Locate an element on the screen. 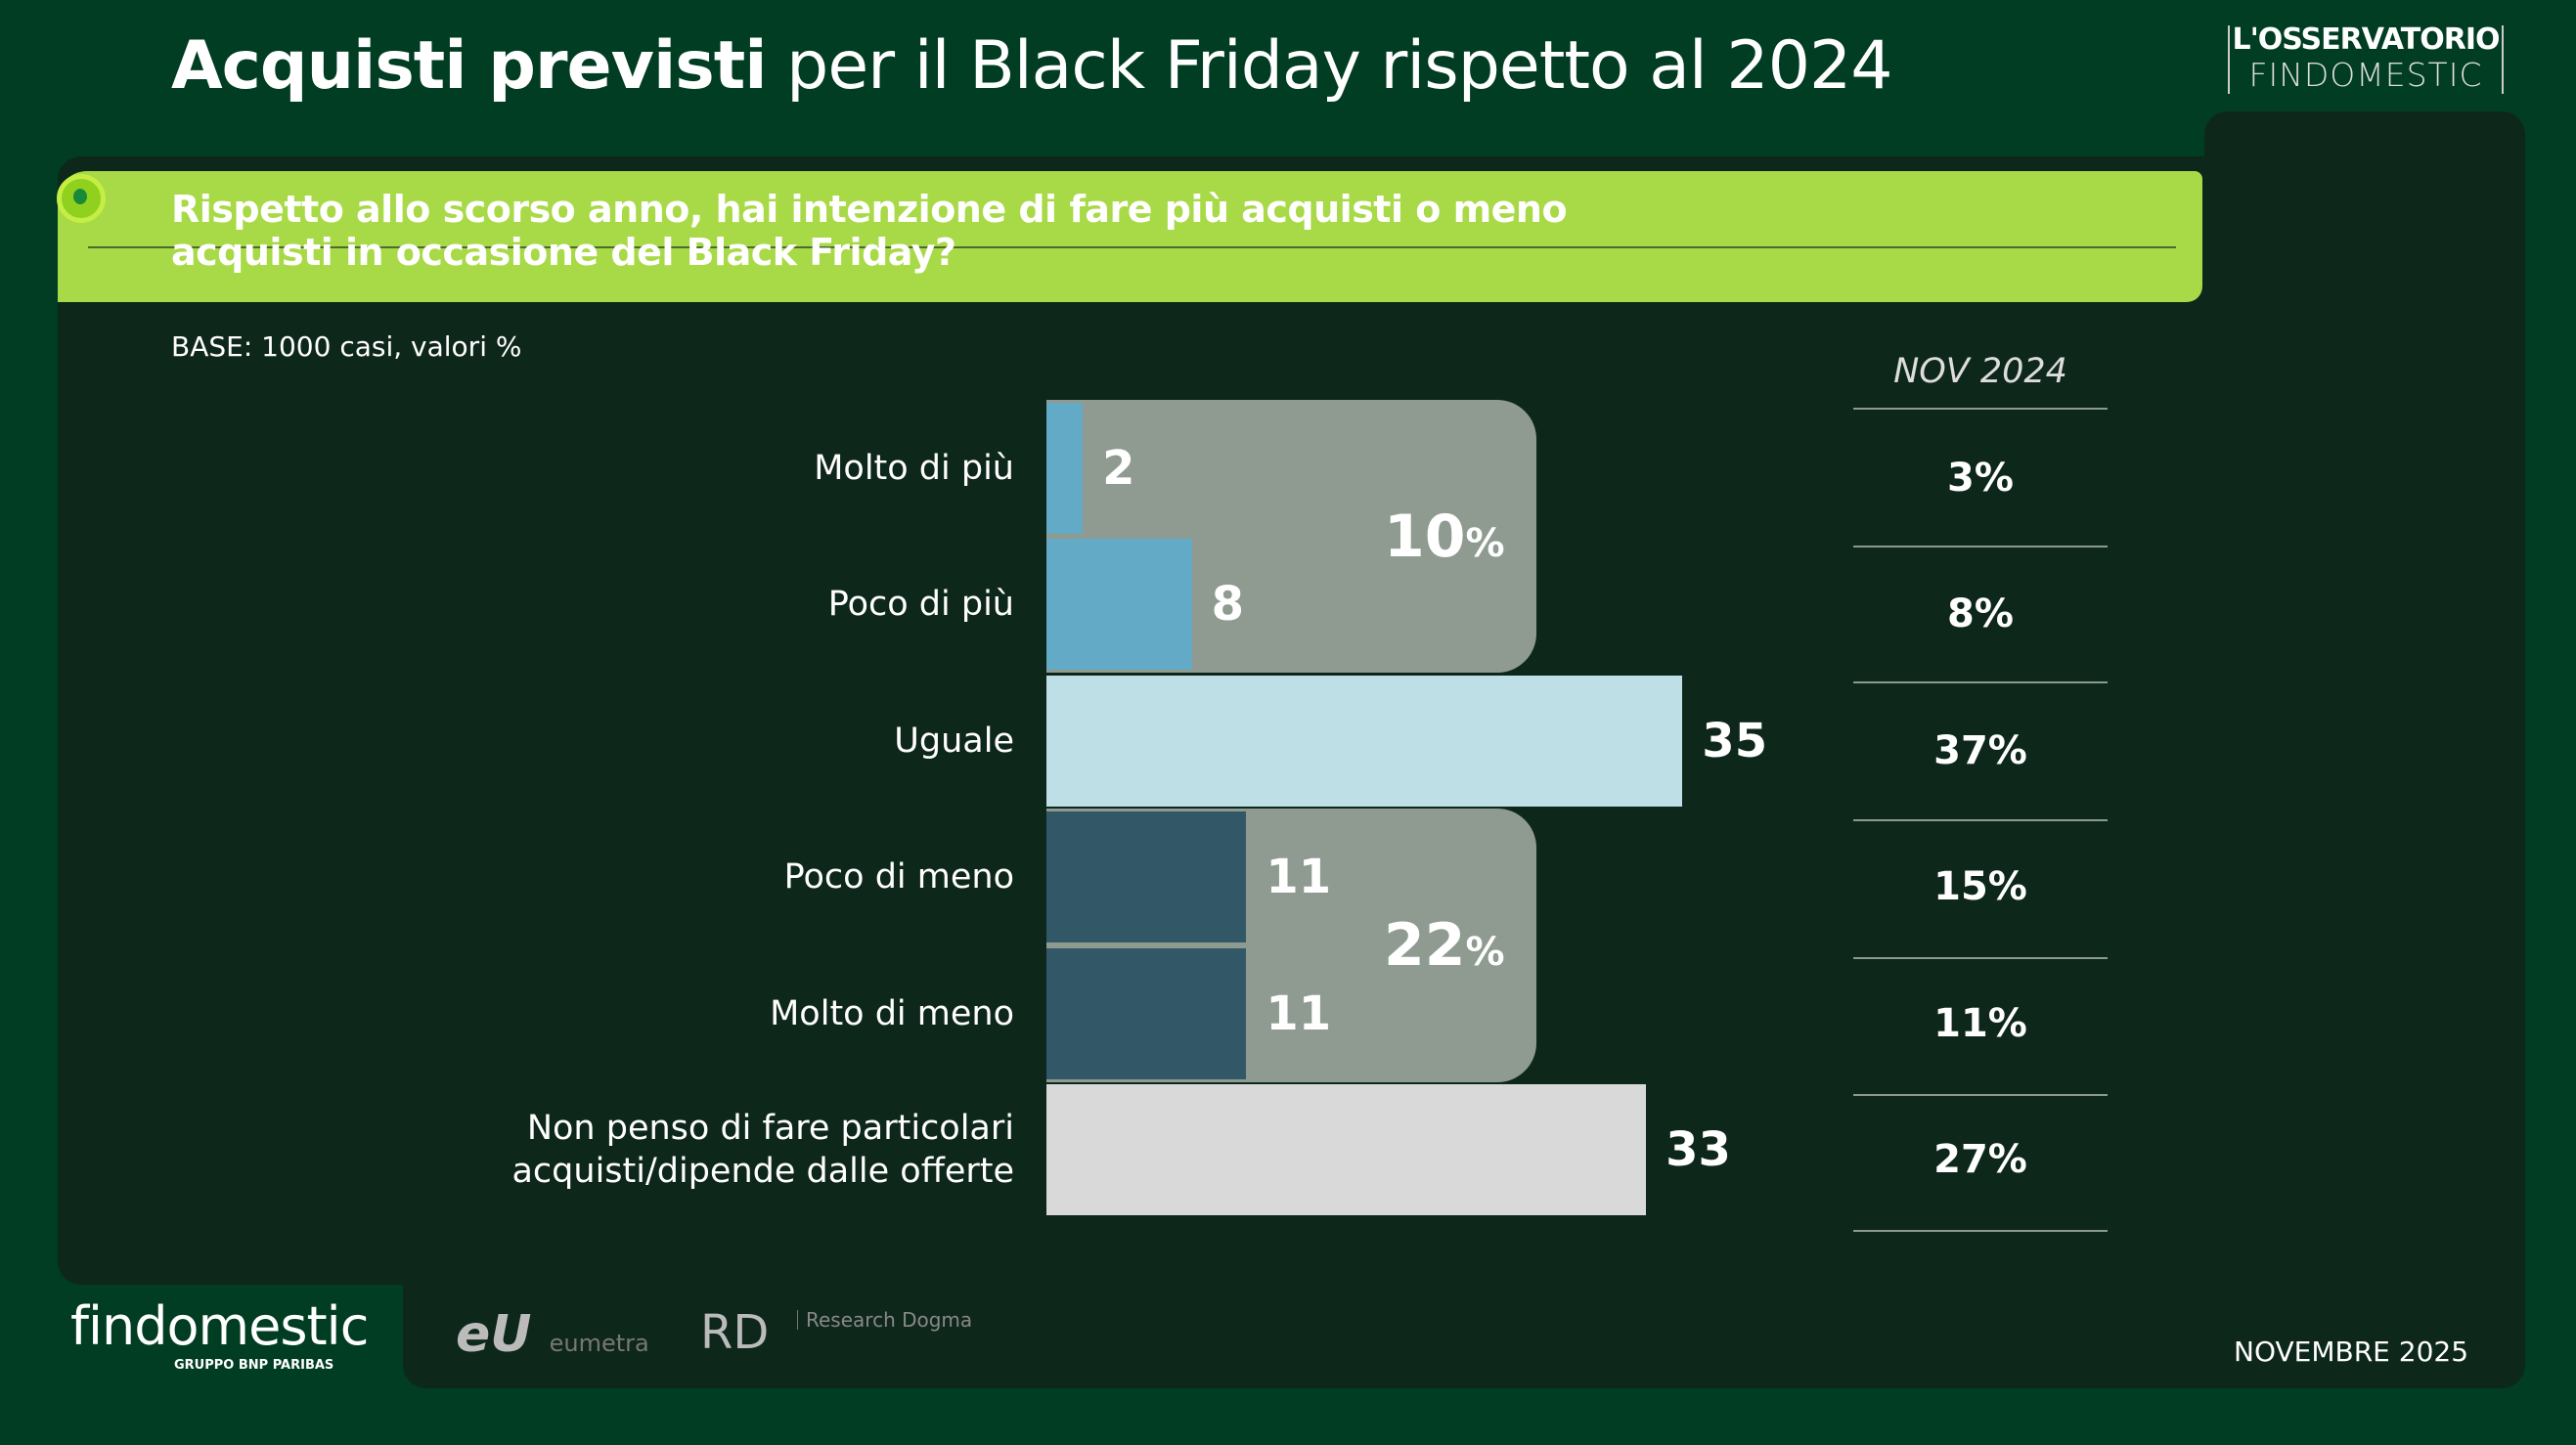 This screenshot has height=1445, width=2576. bullet-icon is located at coordinates (81, 198).